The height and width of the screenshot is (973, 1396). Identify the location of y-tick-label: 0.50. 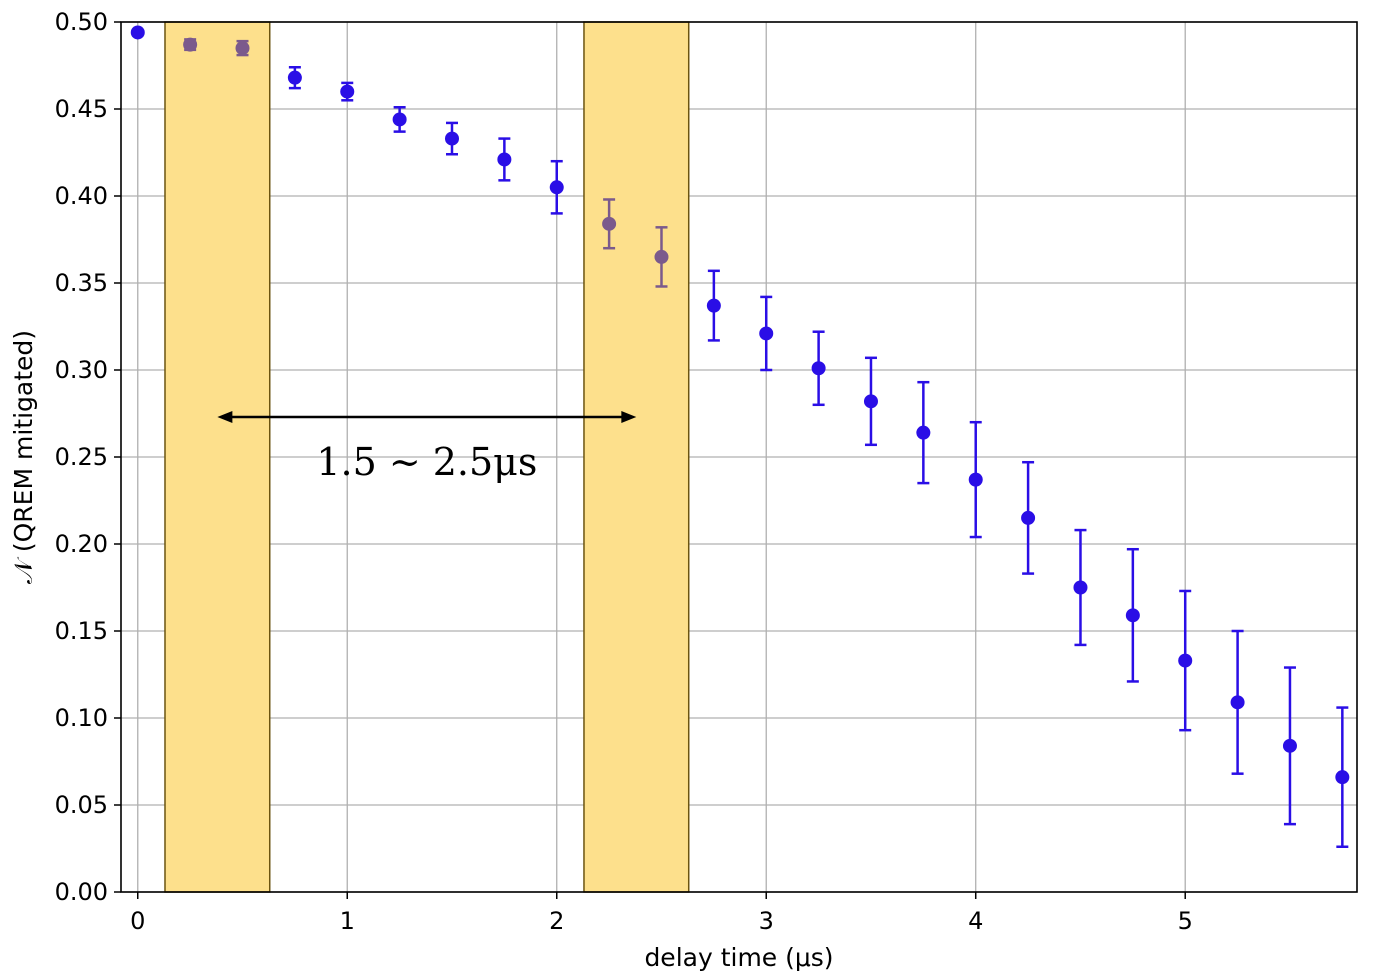
(81, 22).